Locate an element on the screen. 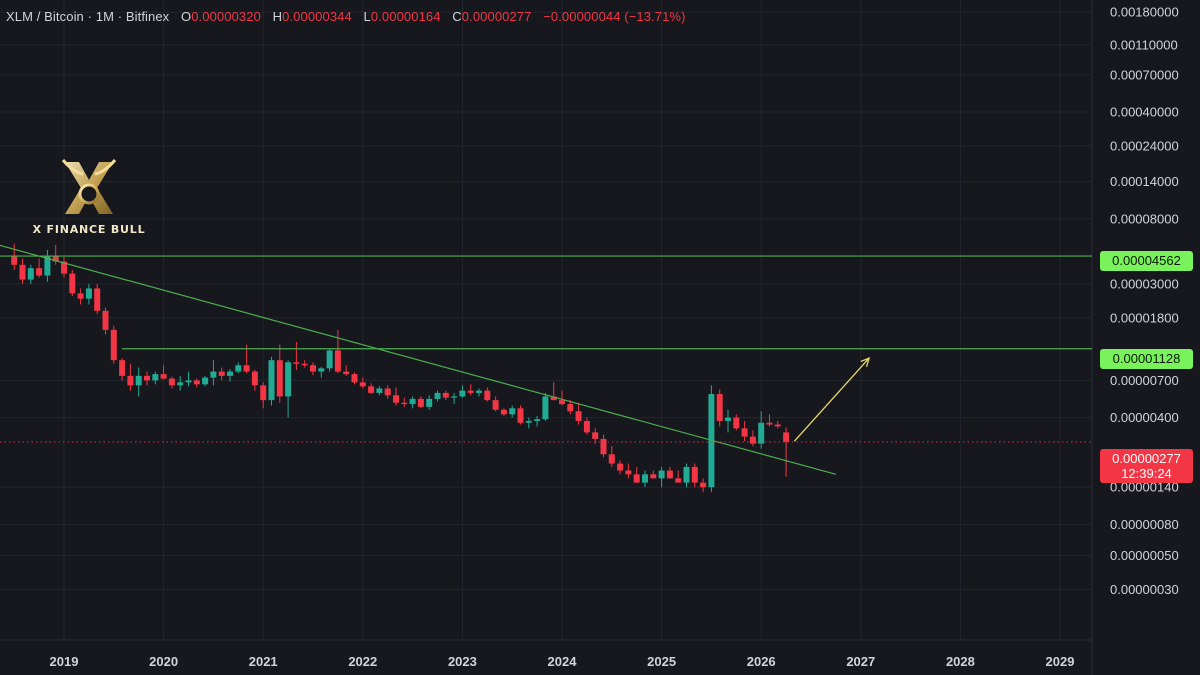  change-value: −0.00000044 (−13.71%) is located at coordinates (614, 16).